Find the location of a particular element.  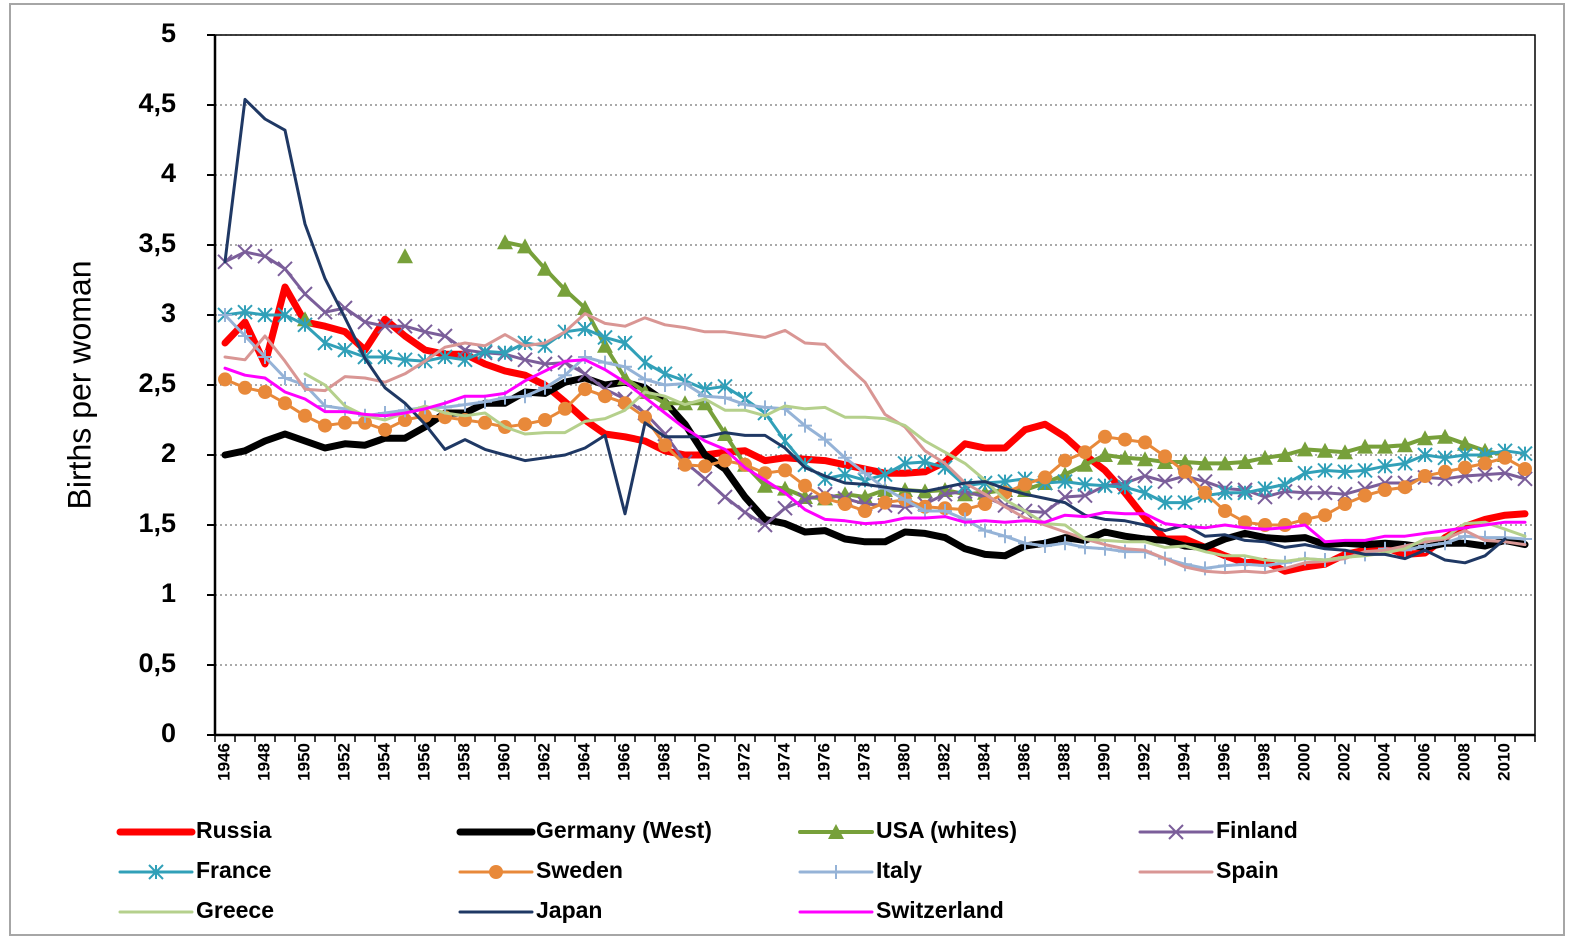

y-tick-label: 1,5 is located at coordinates (157, 523).